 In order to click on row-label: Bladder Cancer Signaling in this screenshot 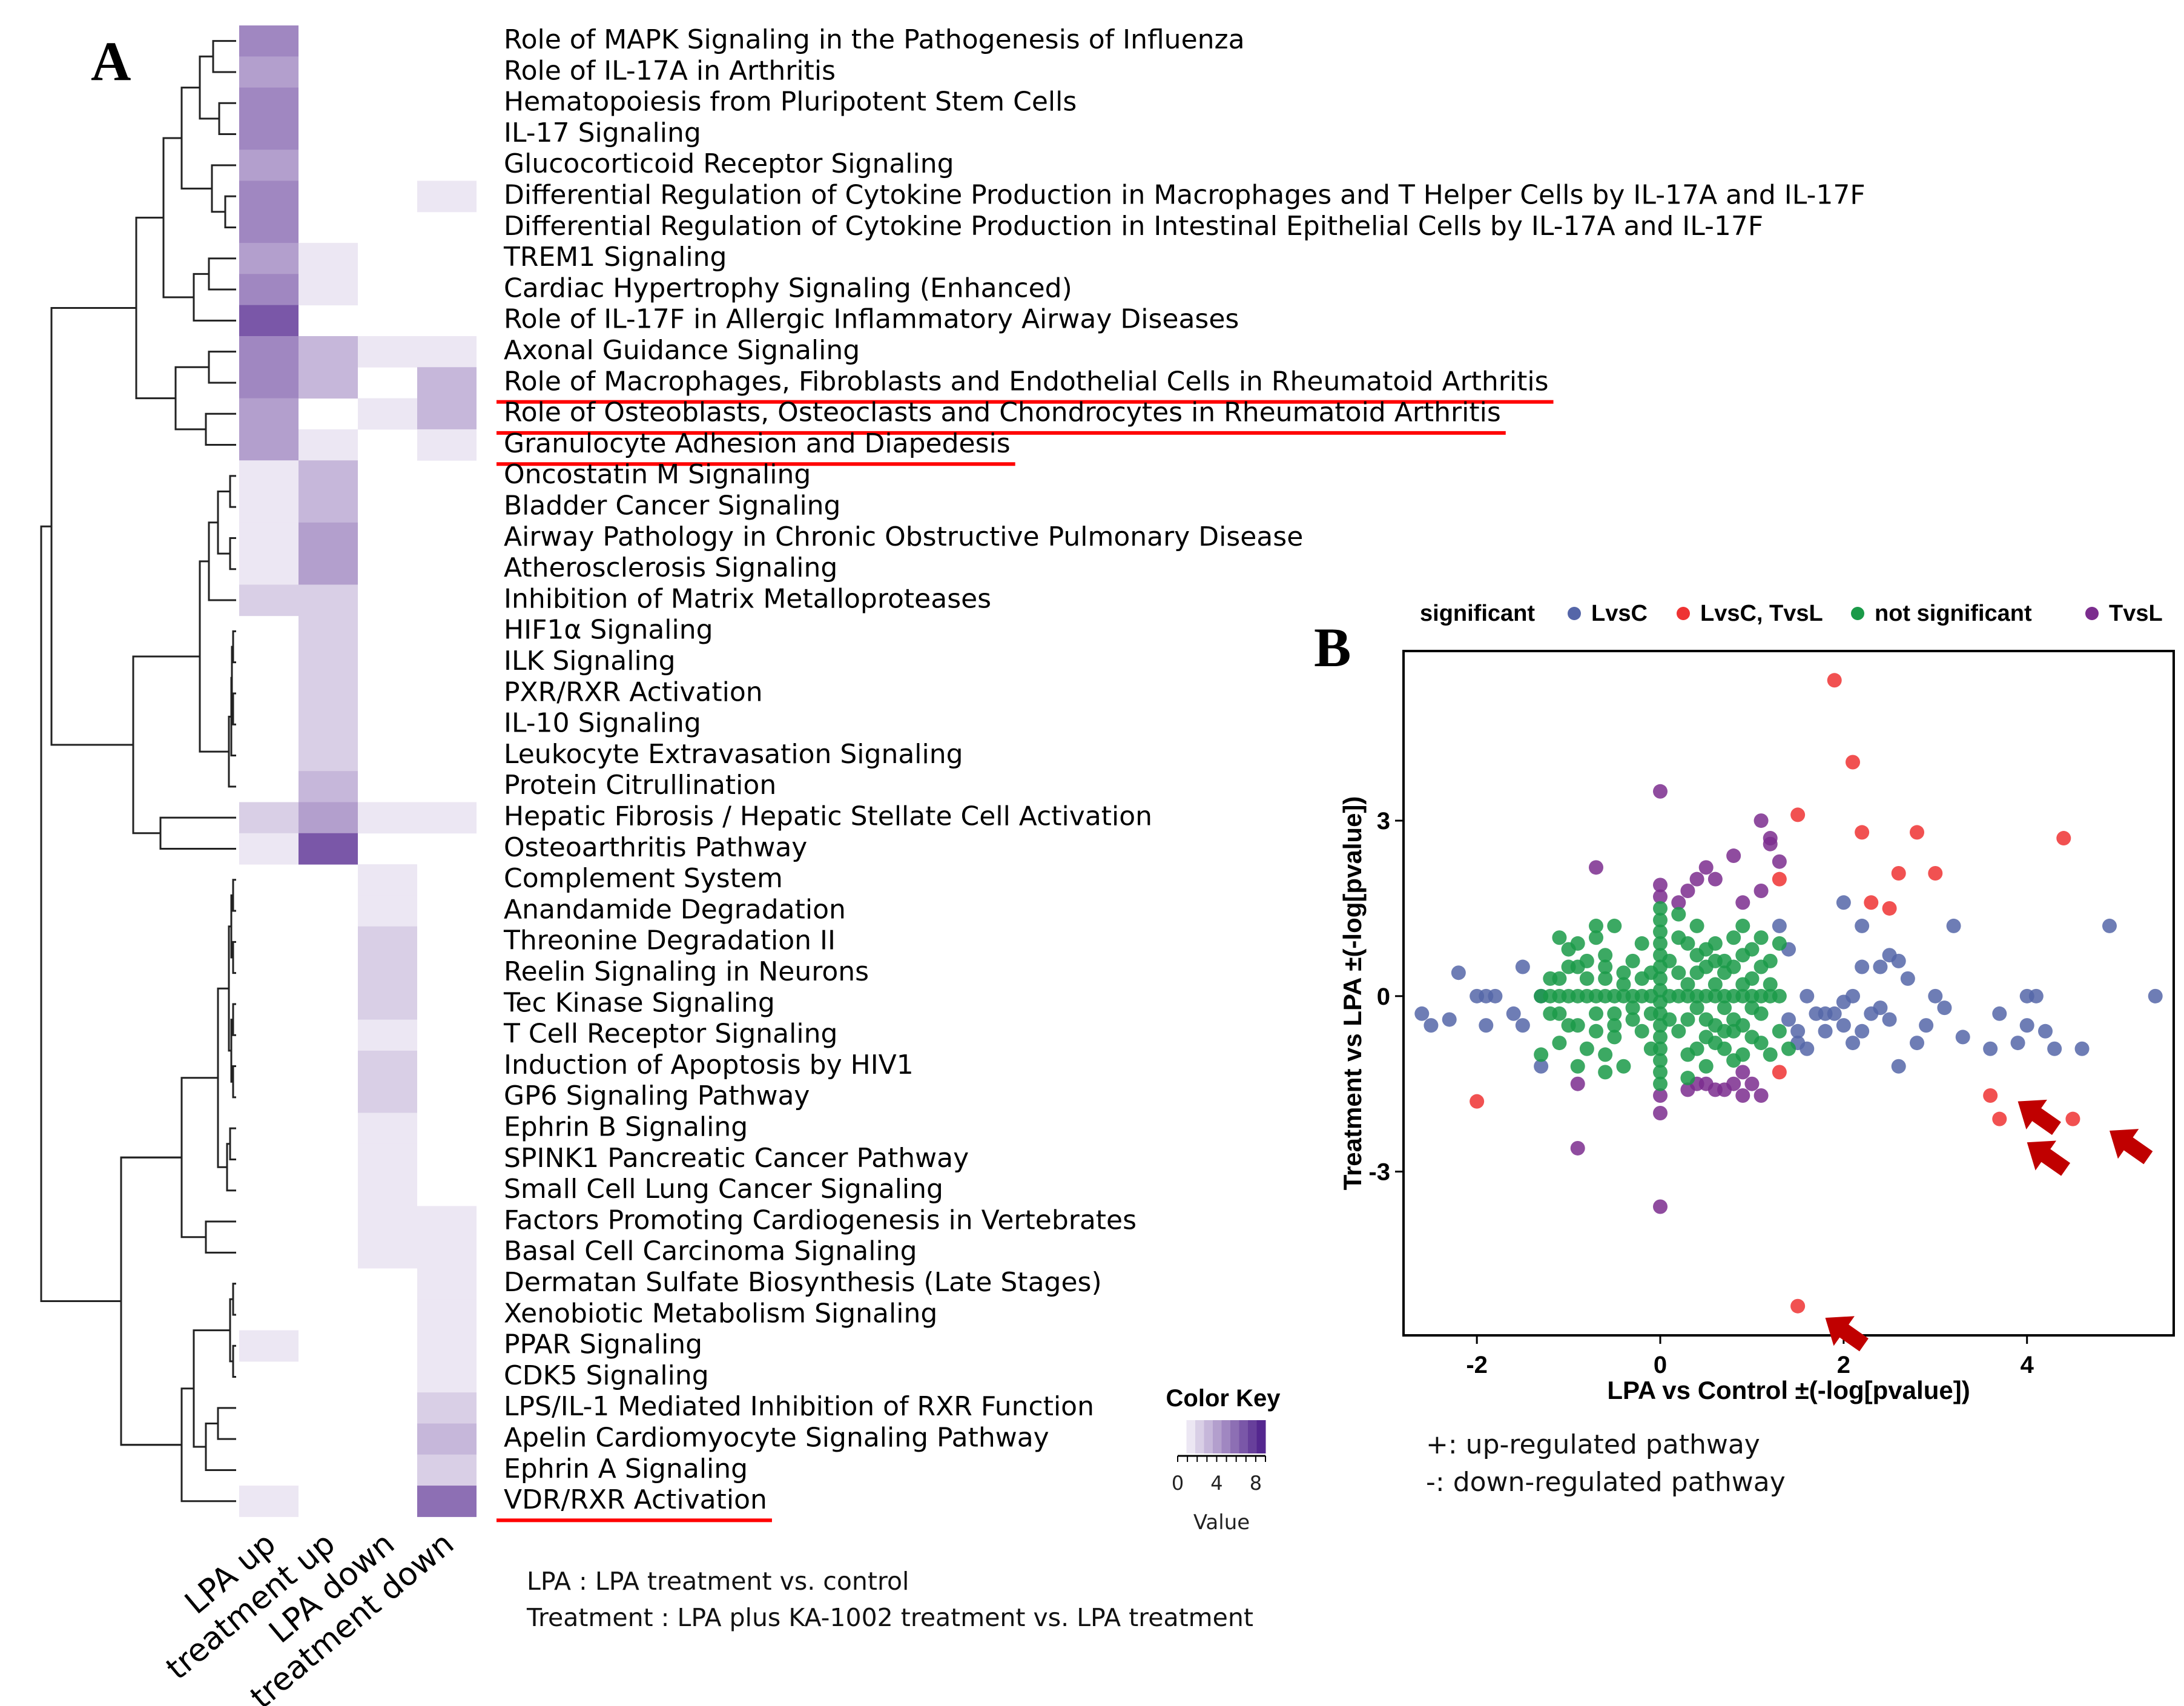, I will do `click(672, 505)`.